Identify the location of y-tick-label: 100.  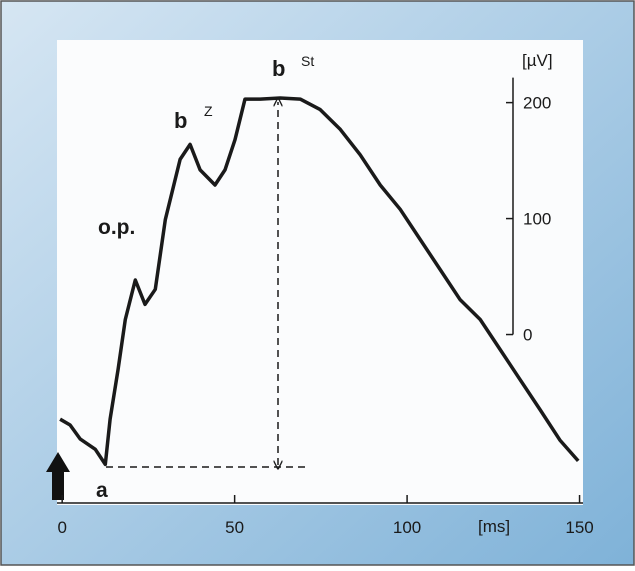
(537, 219).